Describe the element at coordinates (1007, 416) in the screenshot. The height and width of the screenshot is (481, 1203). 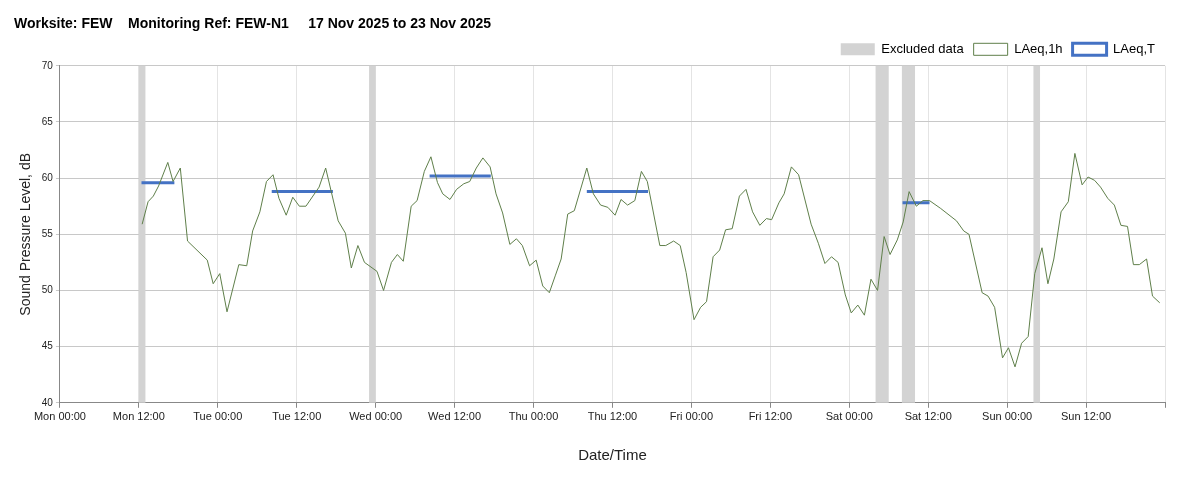
I see `x-tick-label: Sun 00:00` at that location.